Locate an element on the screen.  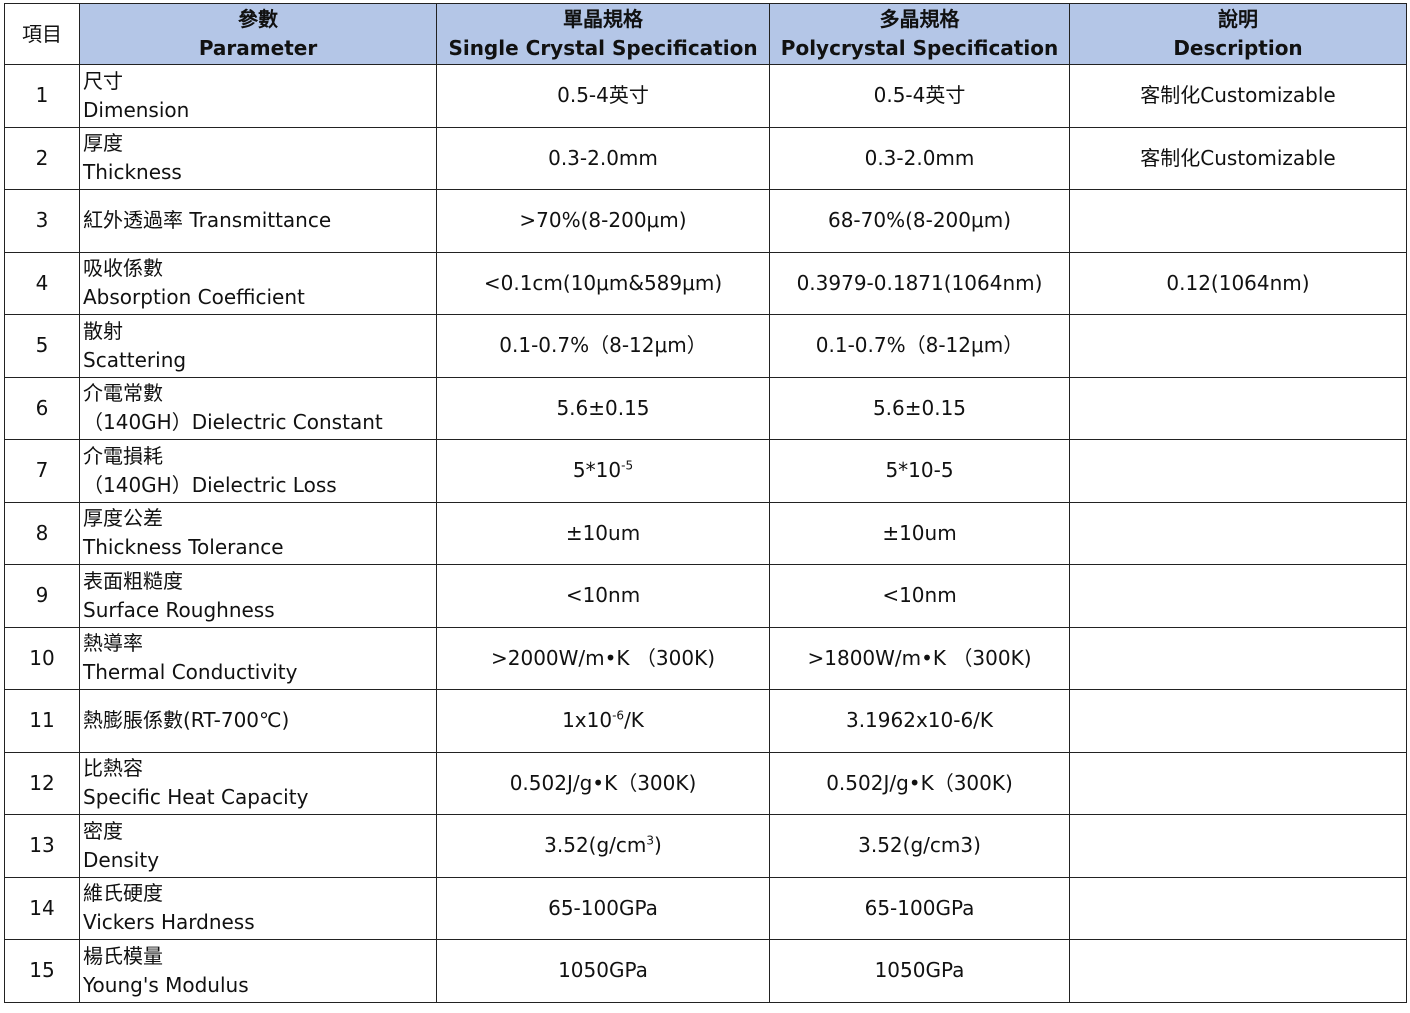
table-row: 11 熱膨脹係數(RT-700℃) 1x10-6/K 3.1962x10-6/K is located at coordinates (705, 721).